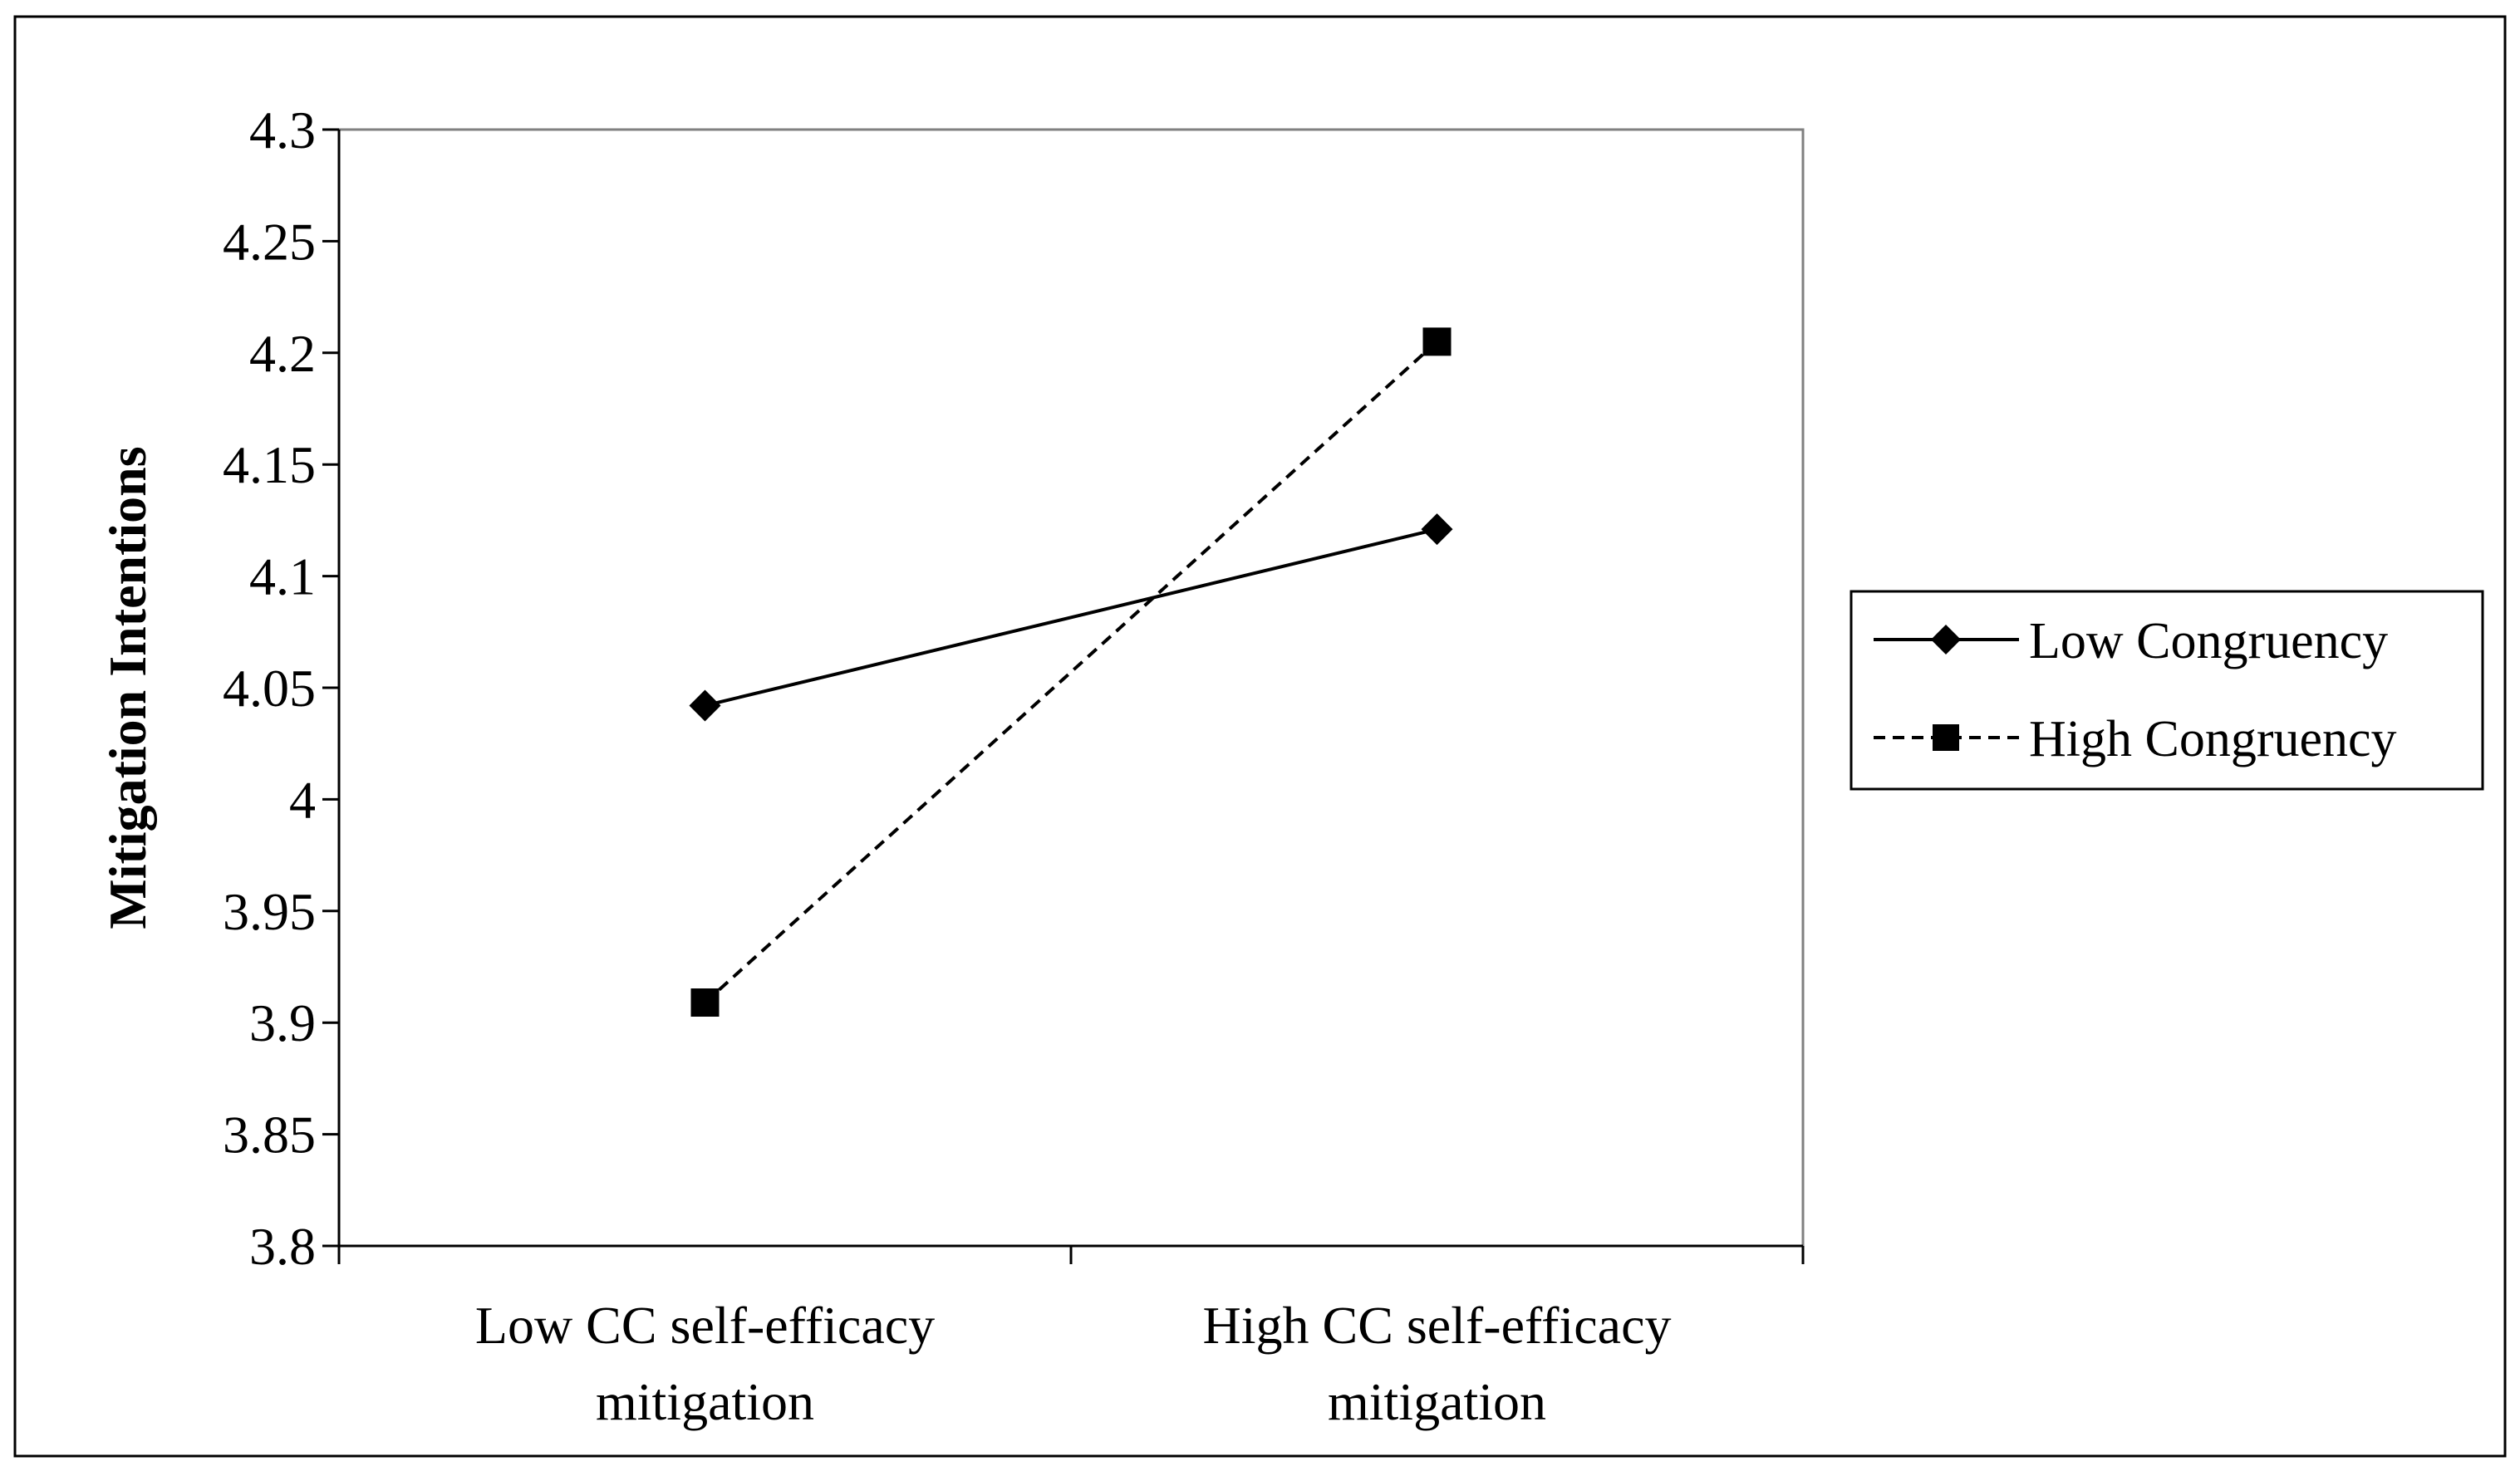 The width and height of the screenshot is (2520, 1471). What do you see at coordinates (2208, 641) in the screenshot?
I see `legend-label: Low Congruency` at bounding box center [2208, 641].